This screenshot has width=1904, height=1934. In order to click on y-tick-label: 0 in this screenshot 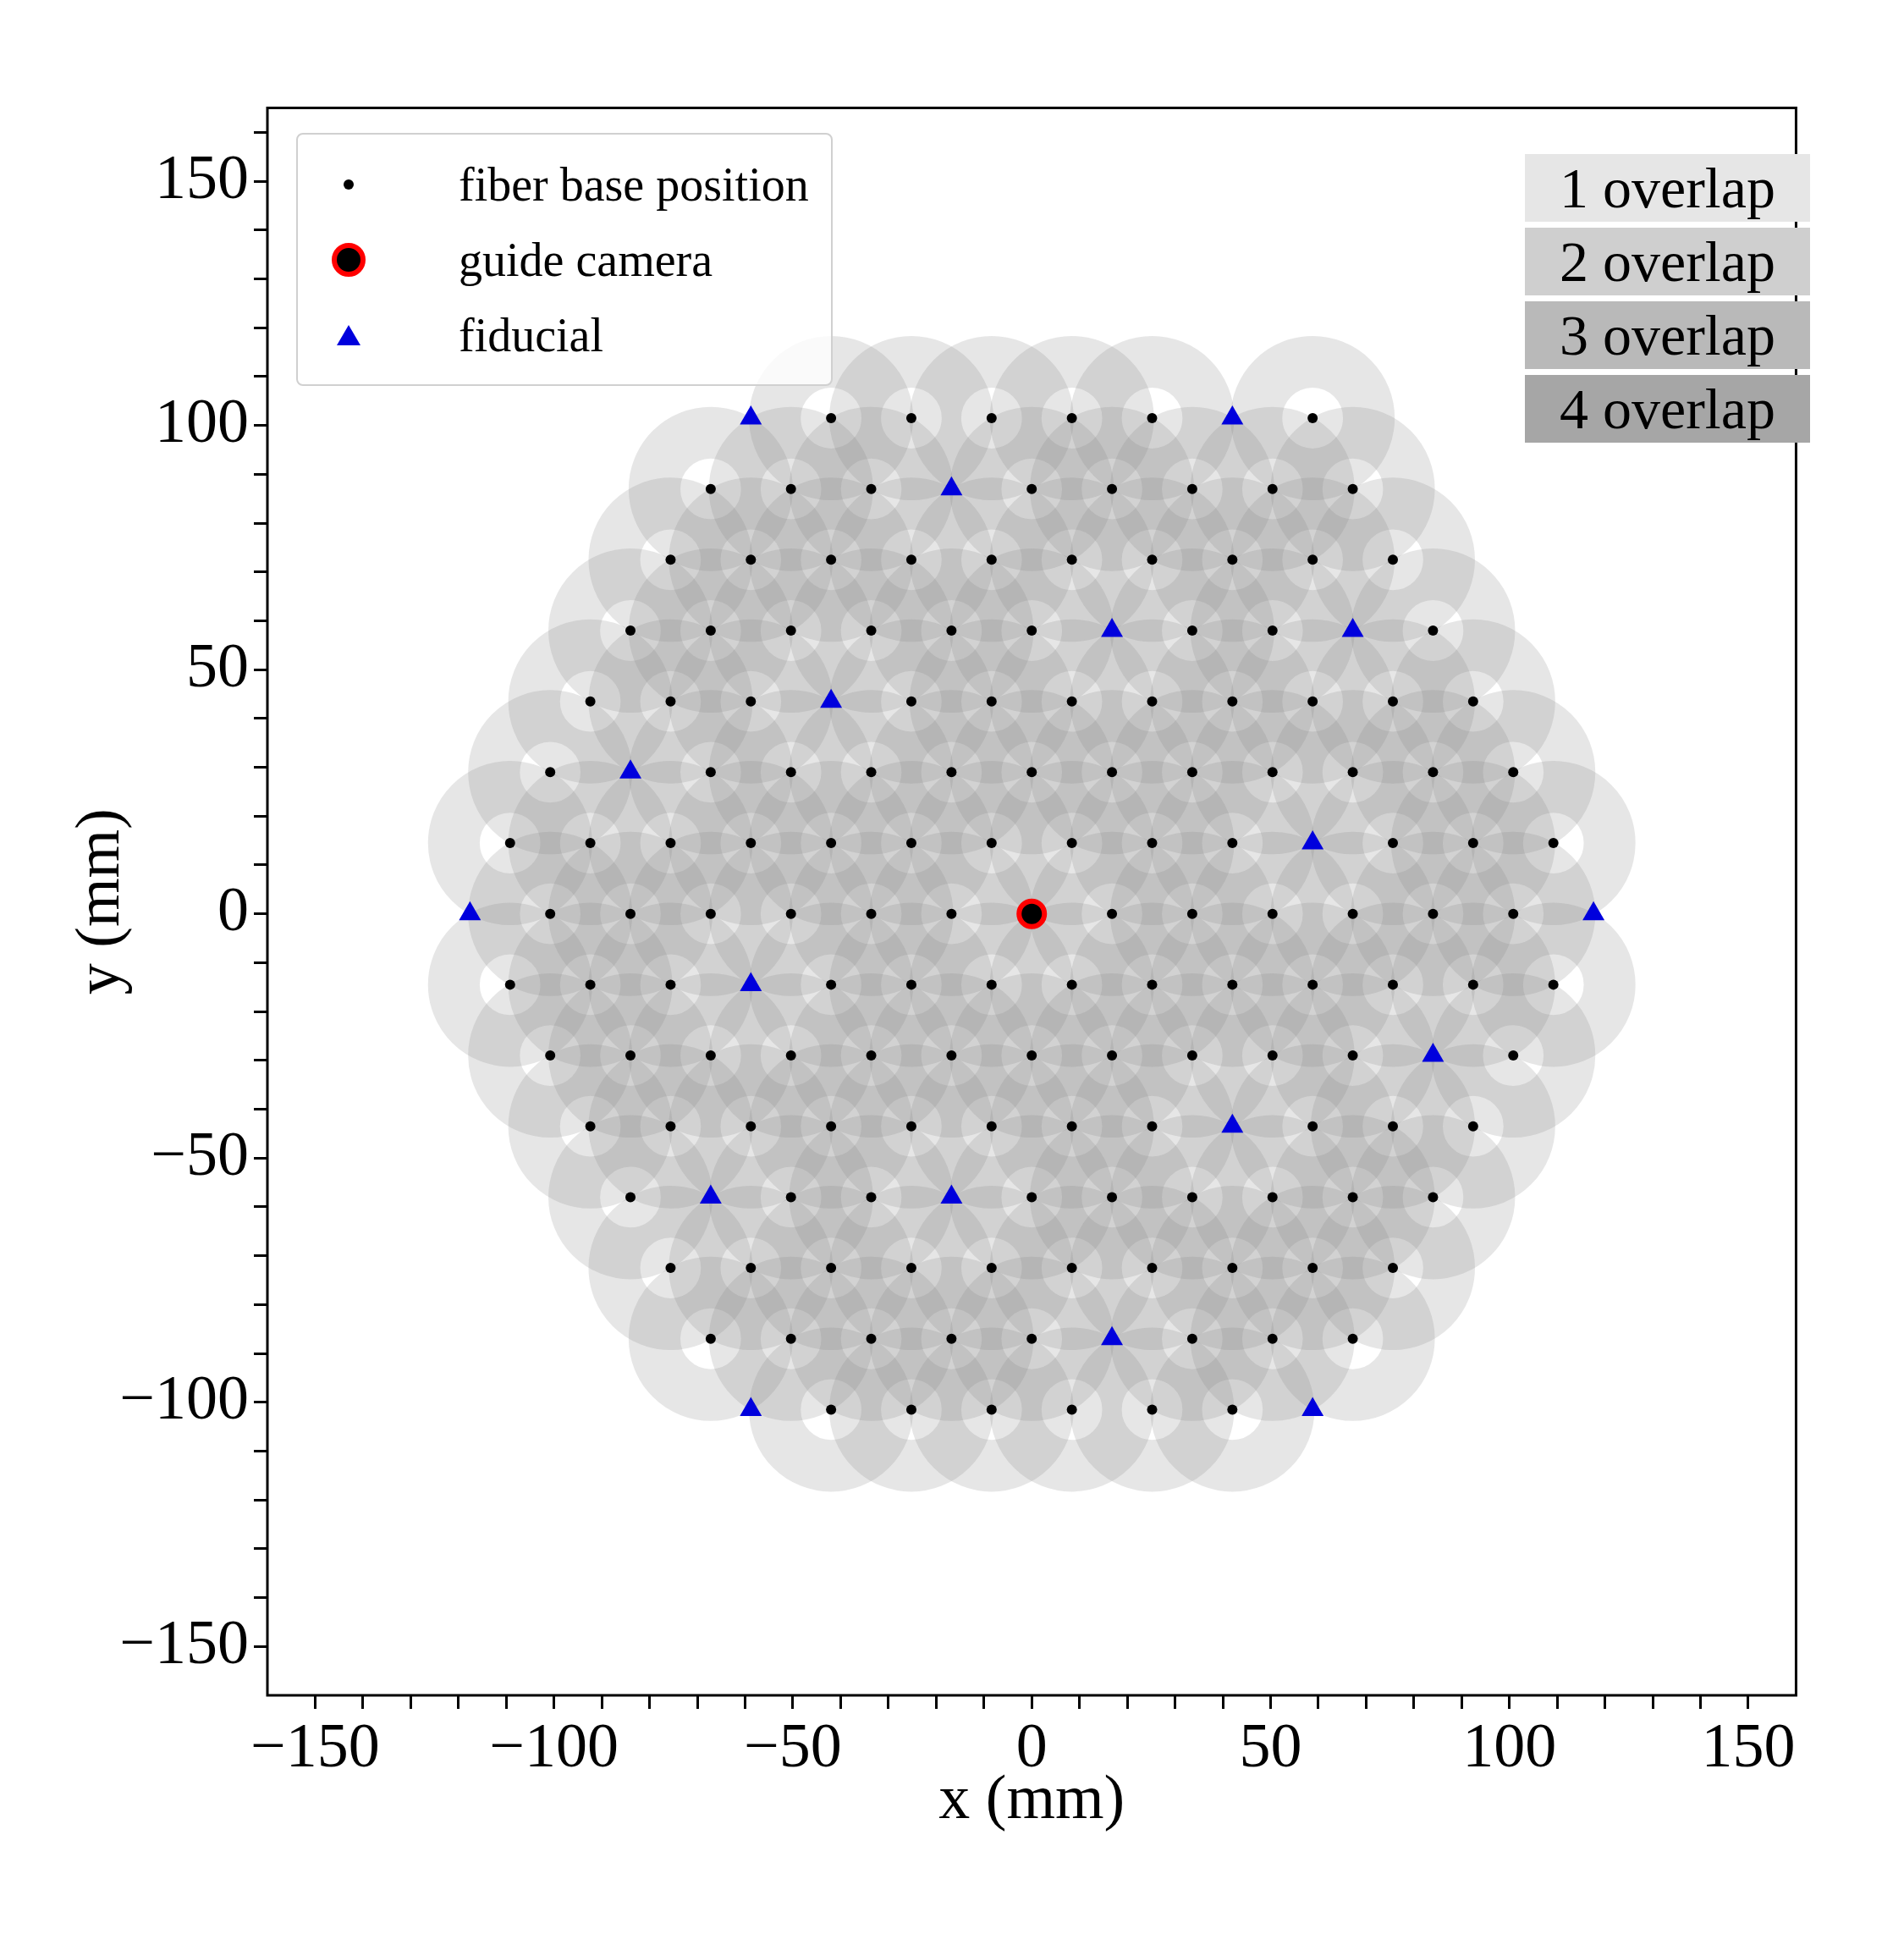, I will do `click(233, 910)`.